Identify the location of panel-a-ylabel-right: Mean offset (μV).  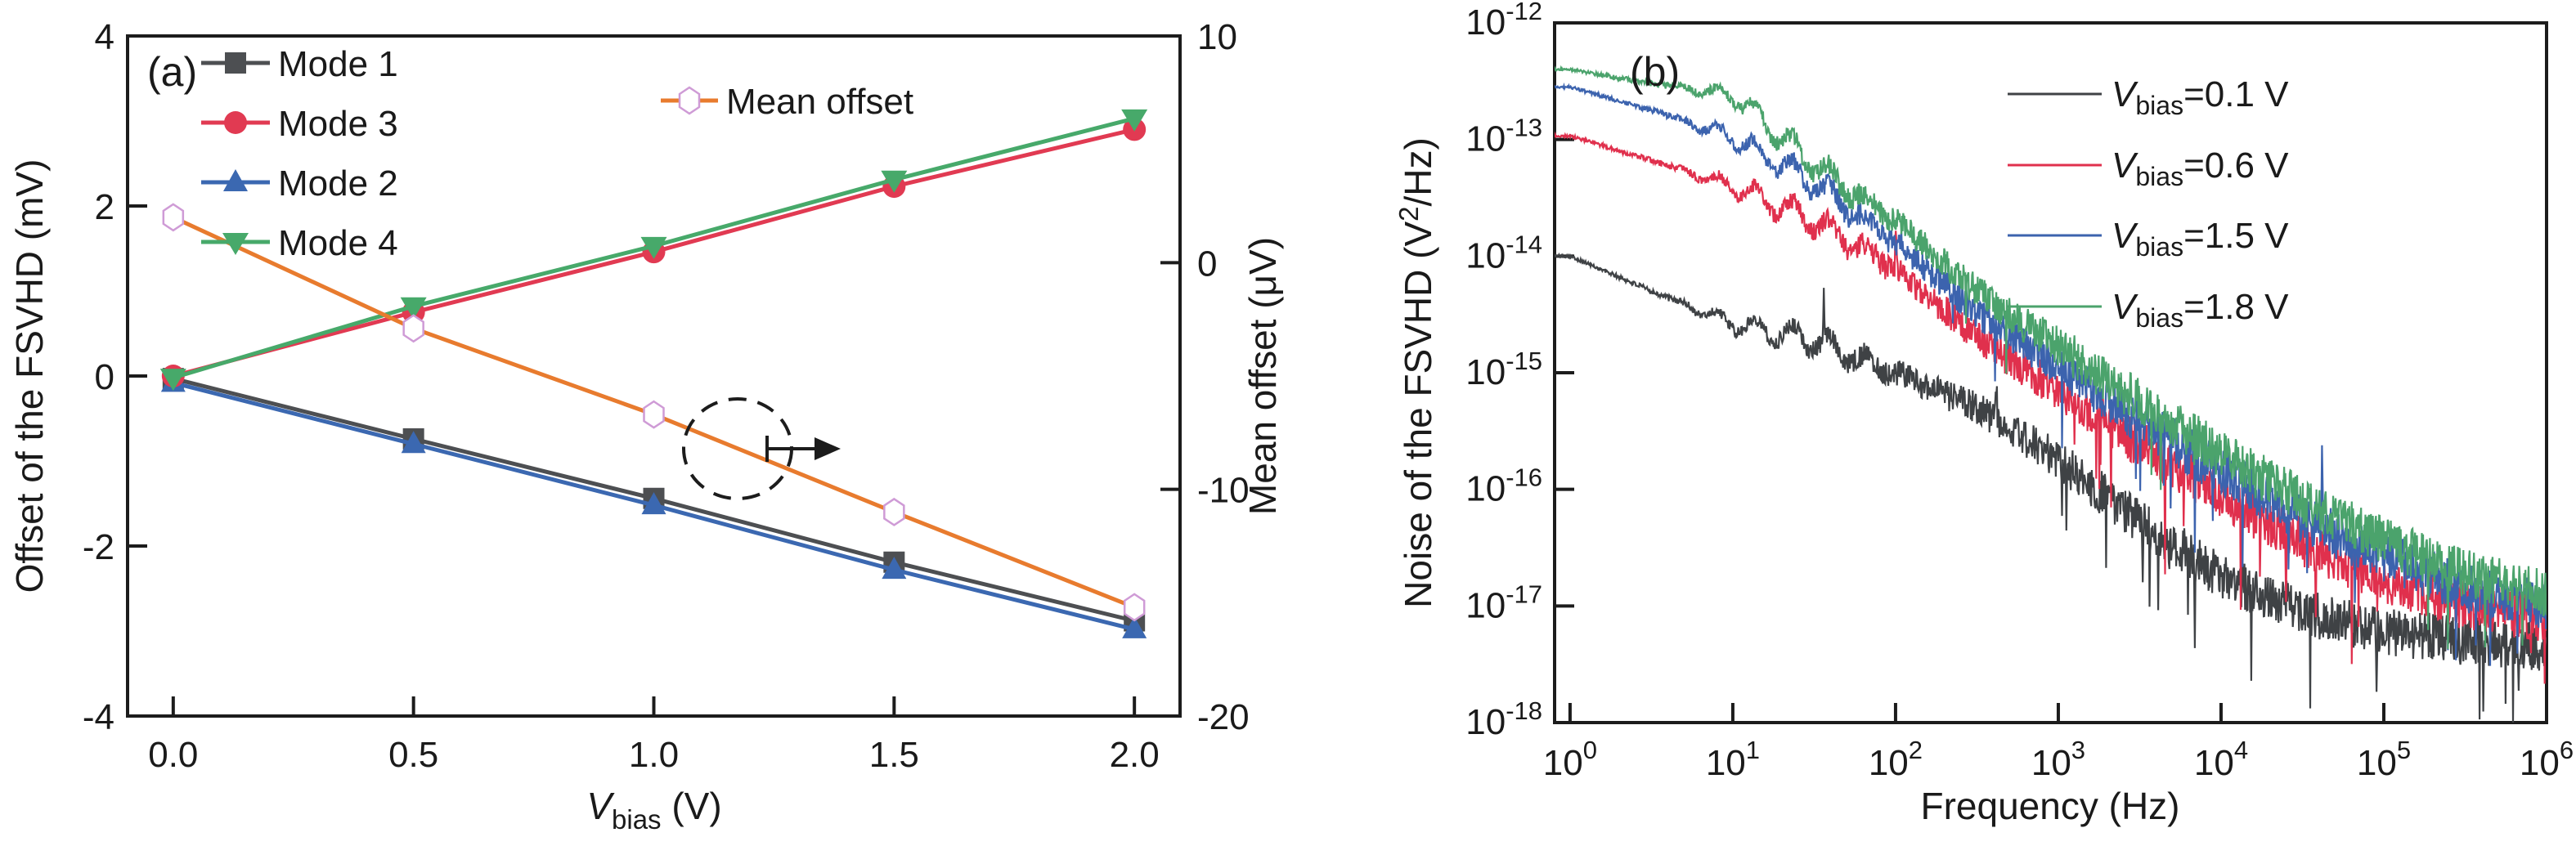
(1263, 376).